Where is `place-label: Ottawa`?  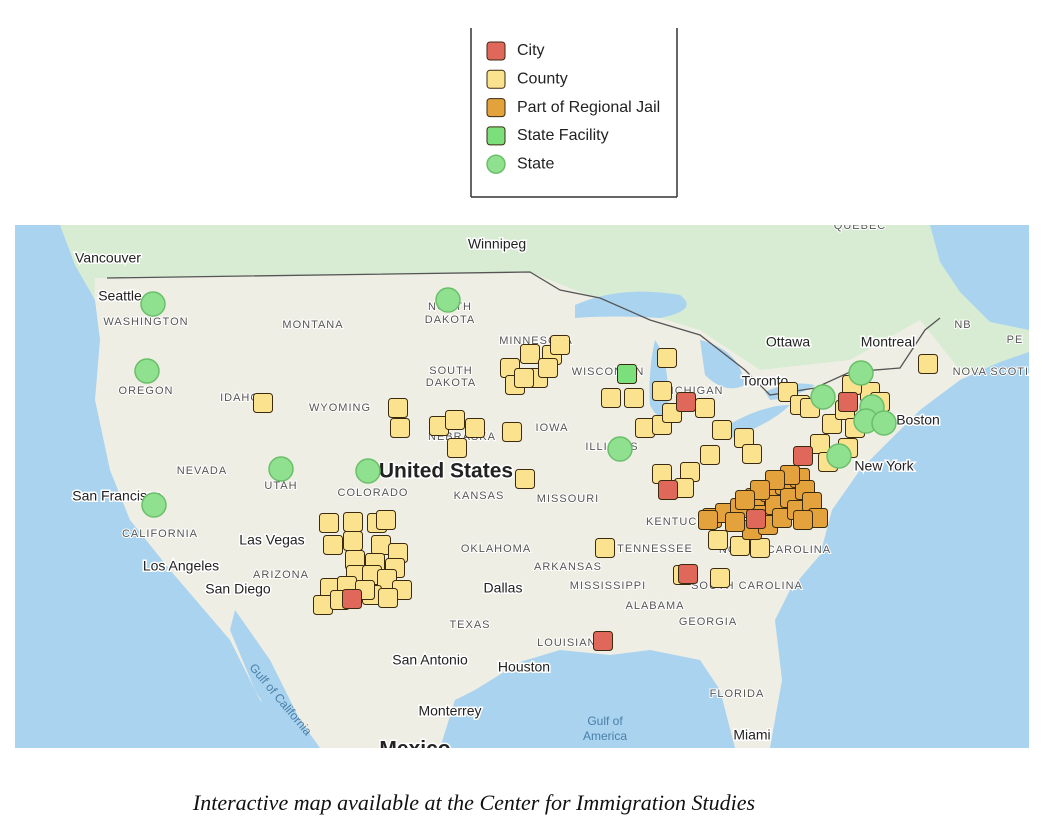
place-label: Ottawa is located at coordinates (788, 342).